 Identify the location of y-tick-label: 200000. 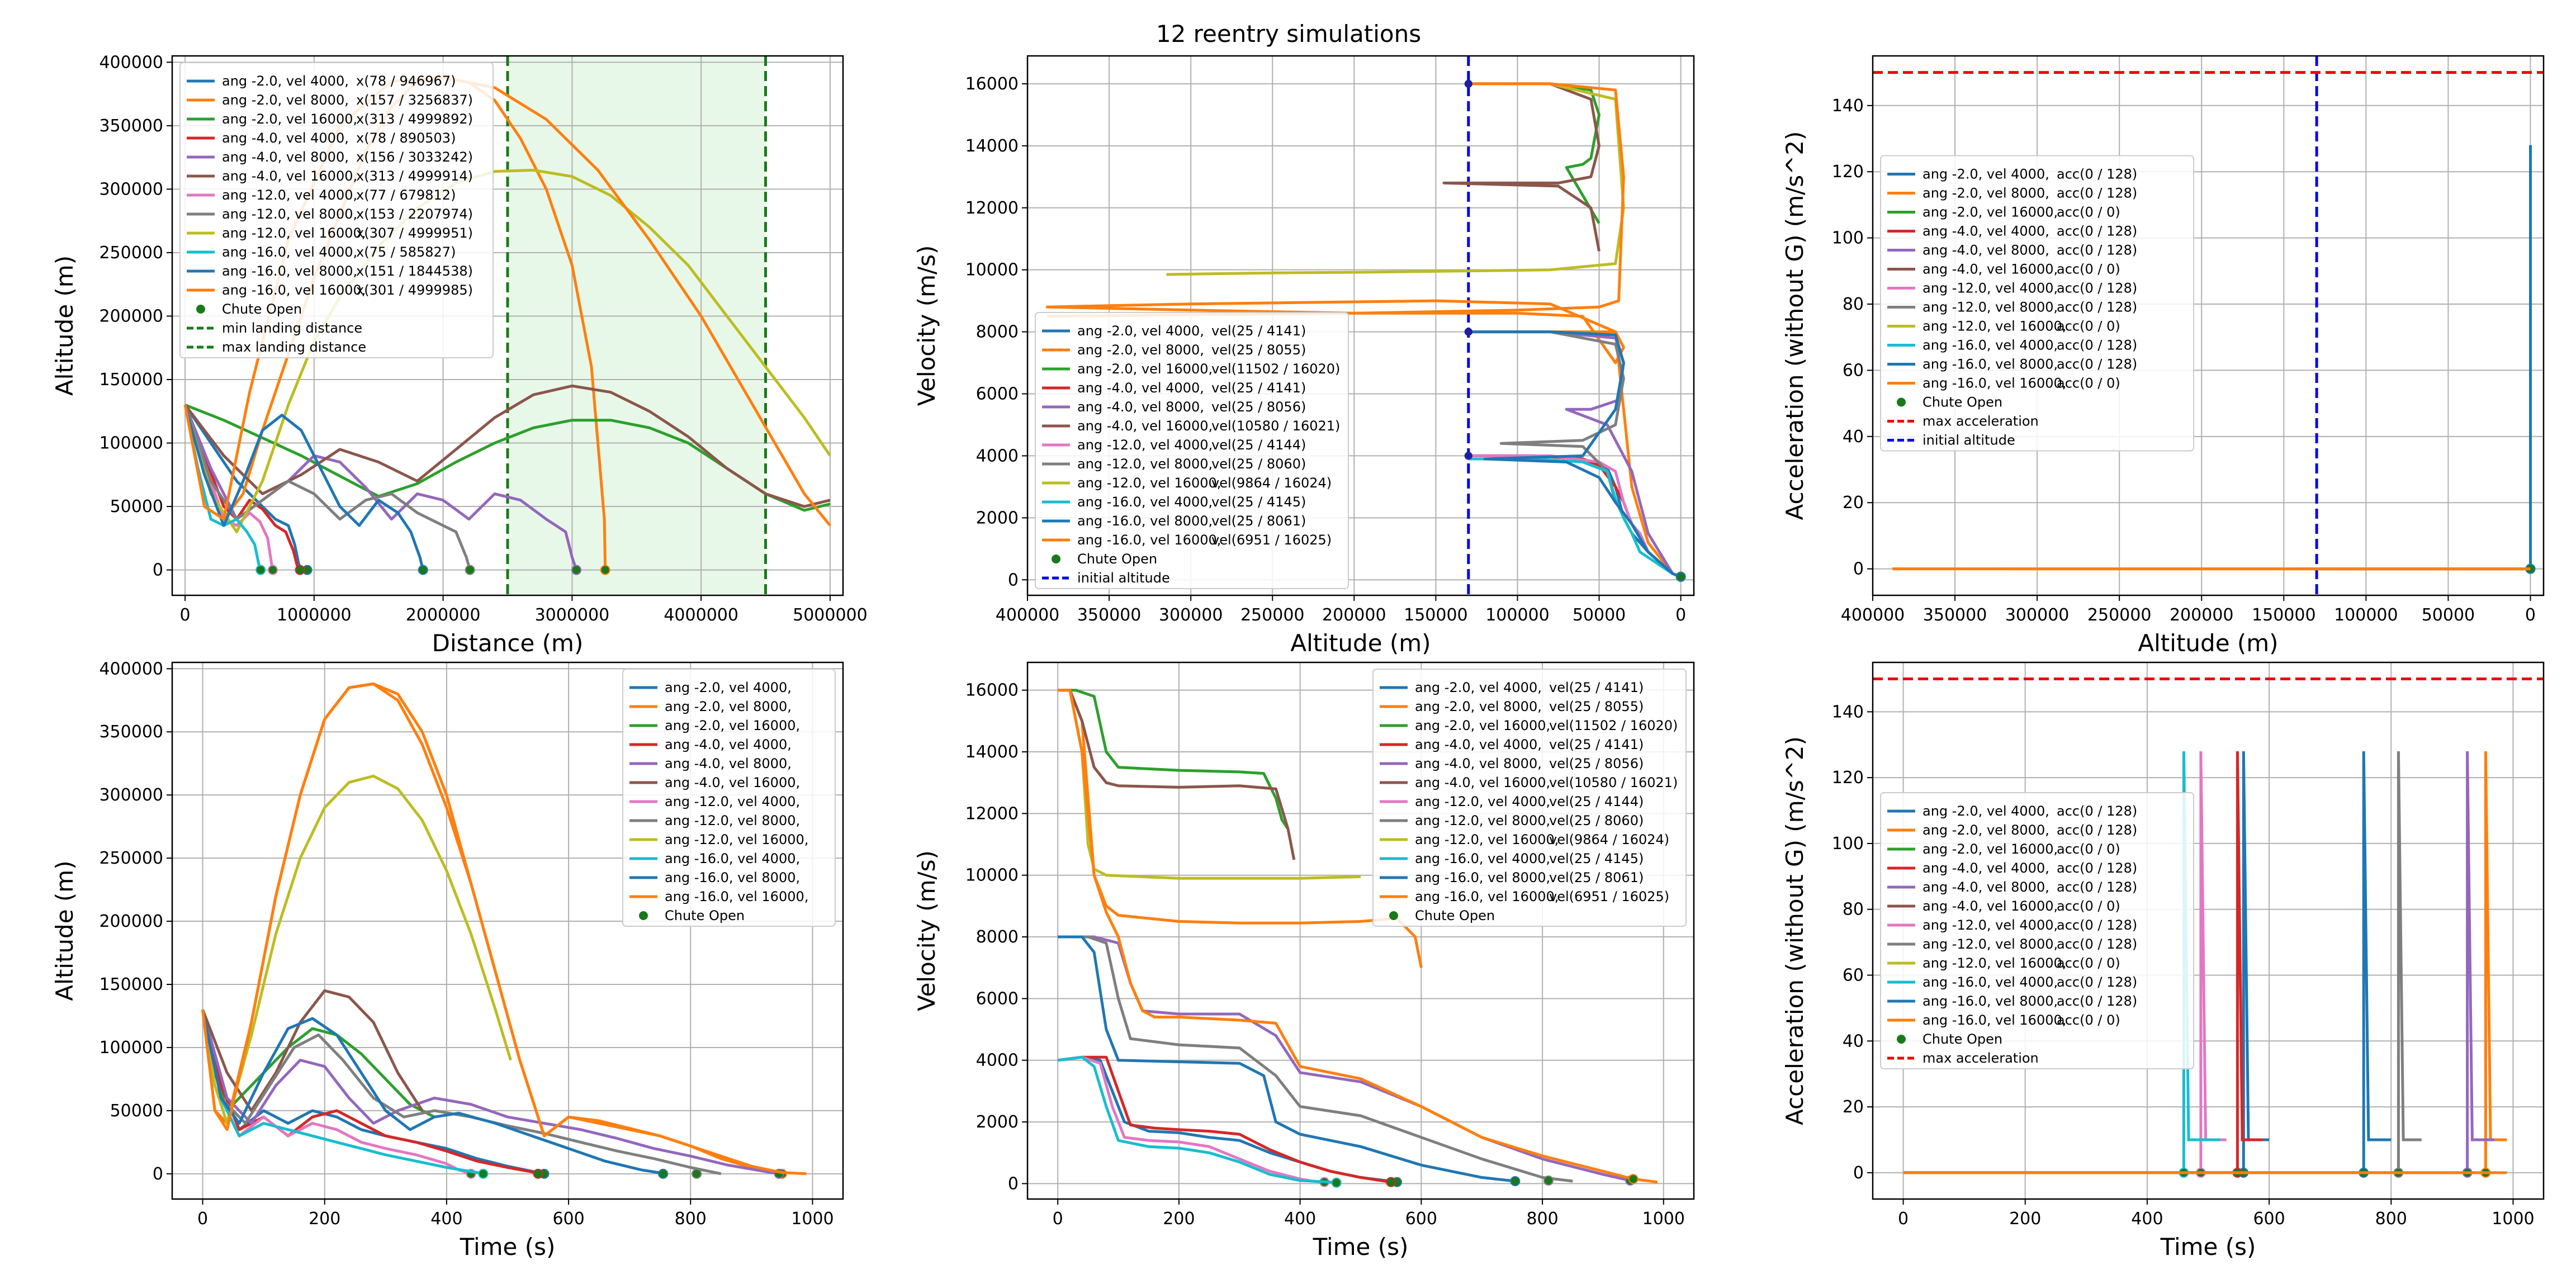
(131, 922).